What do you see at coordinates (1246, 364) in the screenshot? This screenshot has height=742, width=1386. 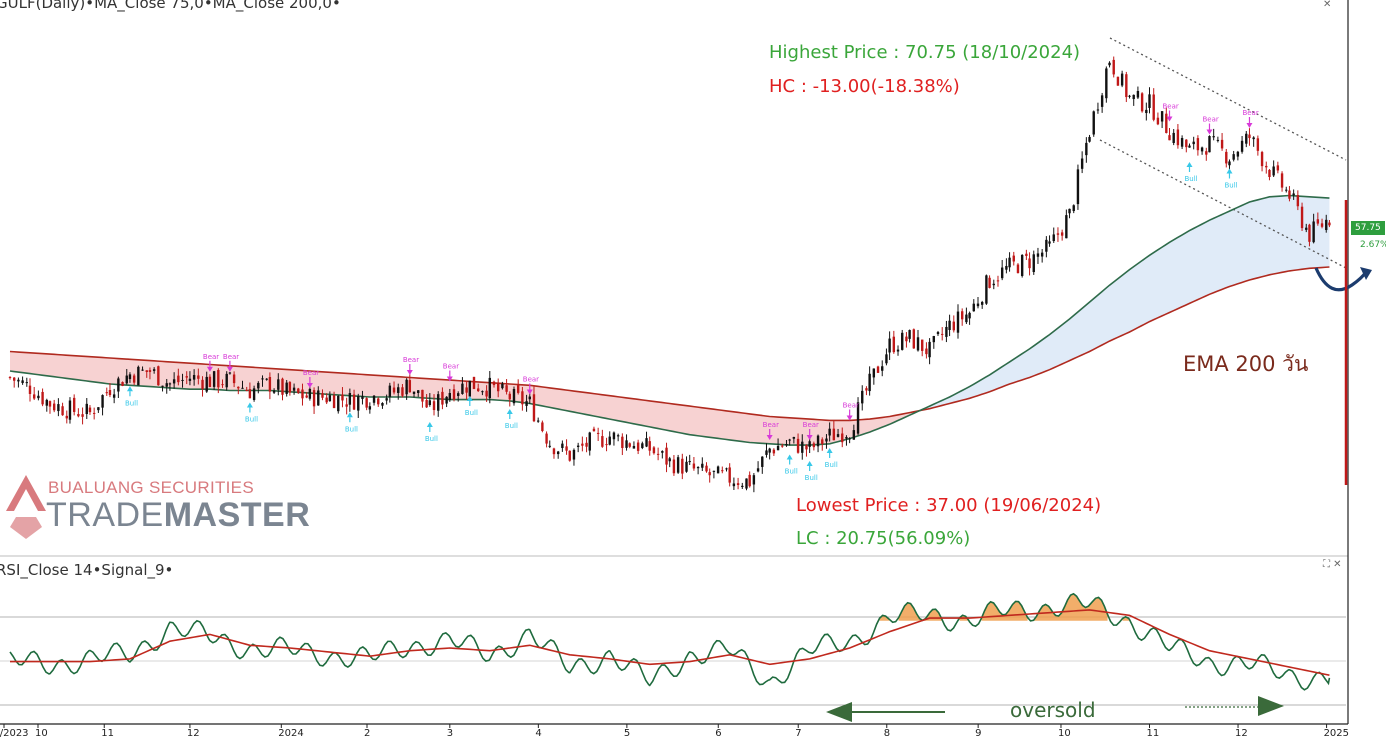 I see `ema-200-label: EMA 200 วัน` at bounding box center [1246, 364].